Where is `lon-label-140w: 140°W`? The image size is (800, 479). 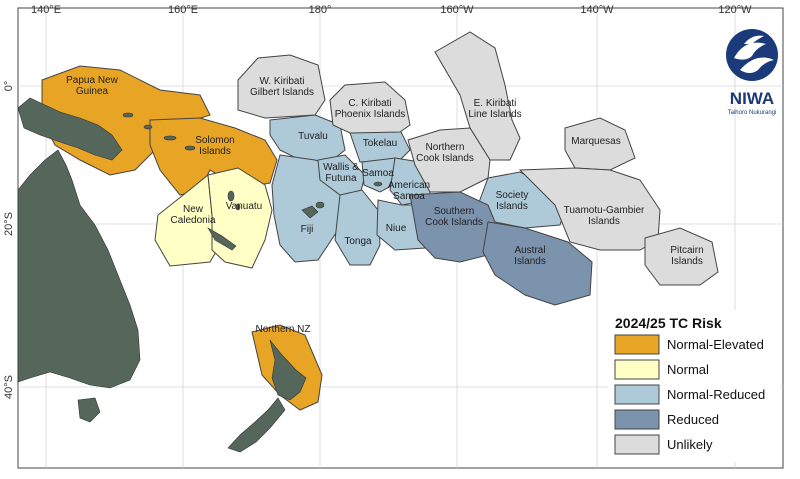 lon-label-140w: 140°W is located at coordinates (597, 10).